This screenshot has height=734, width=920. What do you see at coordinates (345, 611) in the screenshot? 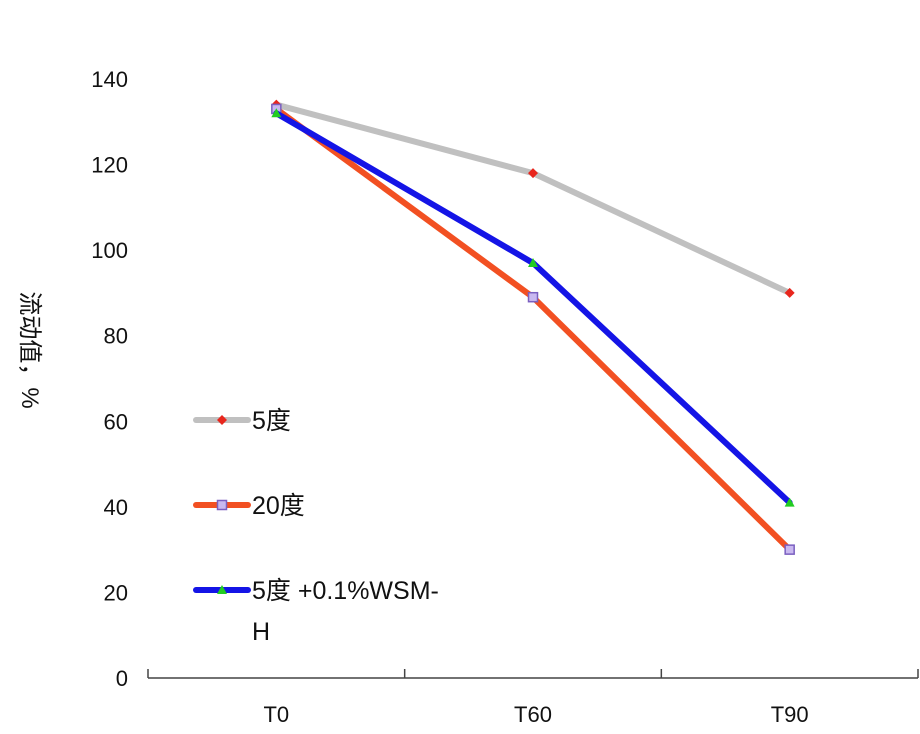
I see `legend-label: 5度 +0.1%WSM-H` at bounding box center [345, 611].